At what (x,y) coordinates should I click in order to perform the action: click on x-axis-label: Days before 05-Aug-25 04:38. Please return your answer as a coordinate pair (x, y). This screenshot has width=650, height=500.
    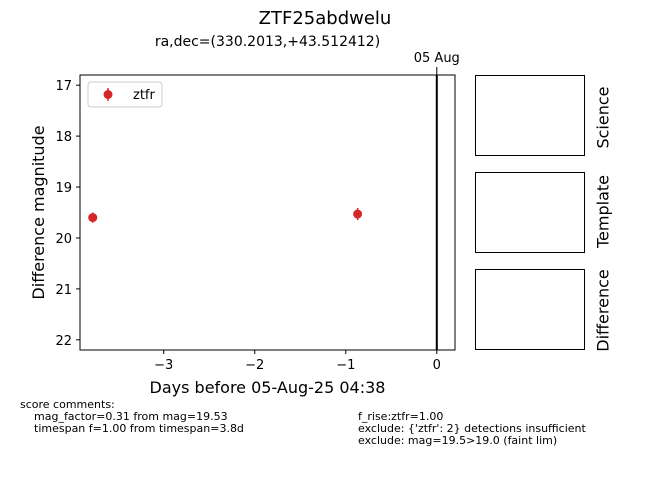
    Looking at the image, I should click on (268, 387).